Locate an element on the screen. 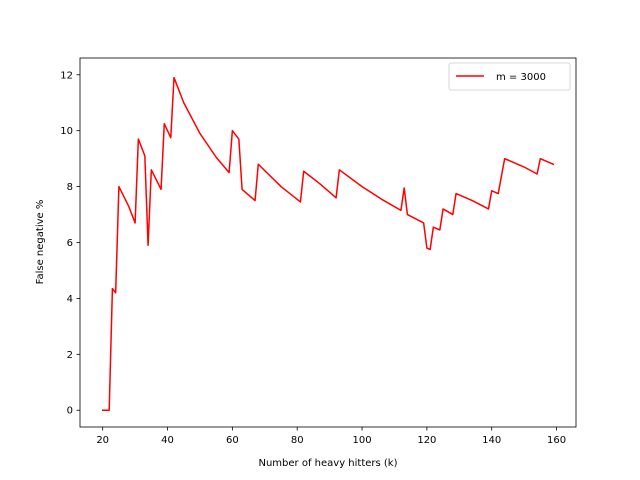 This screenshot has width=640, height=480. y-axis-label: False negative % is located at coordinates (40, 242).